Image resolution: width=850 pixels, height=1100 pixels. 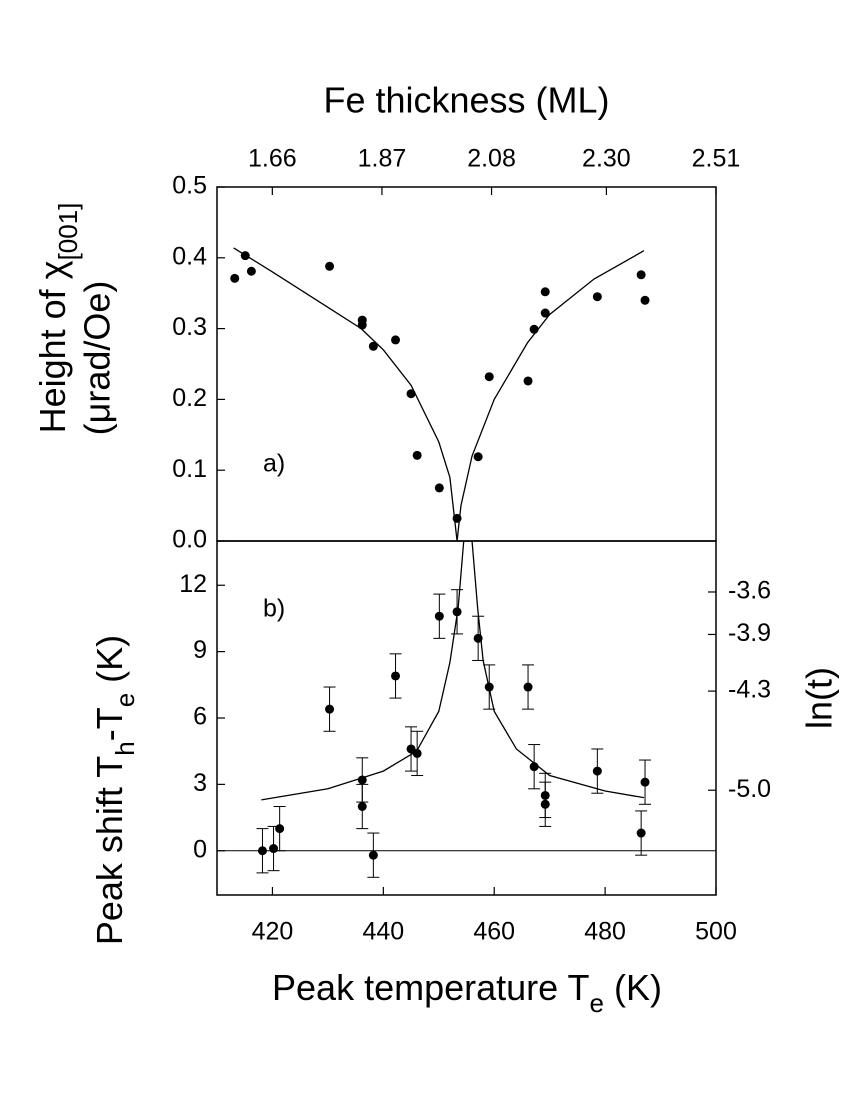 I want to click on y-axis-label: Peak shift Th-Te (K), so click(x=114, y=790).